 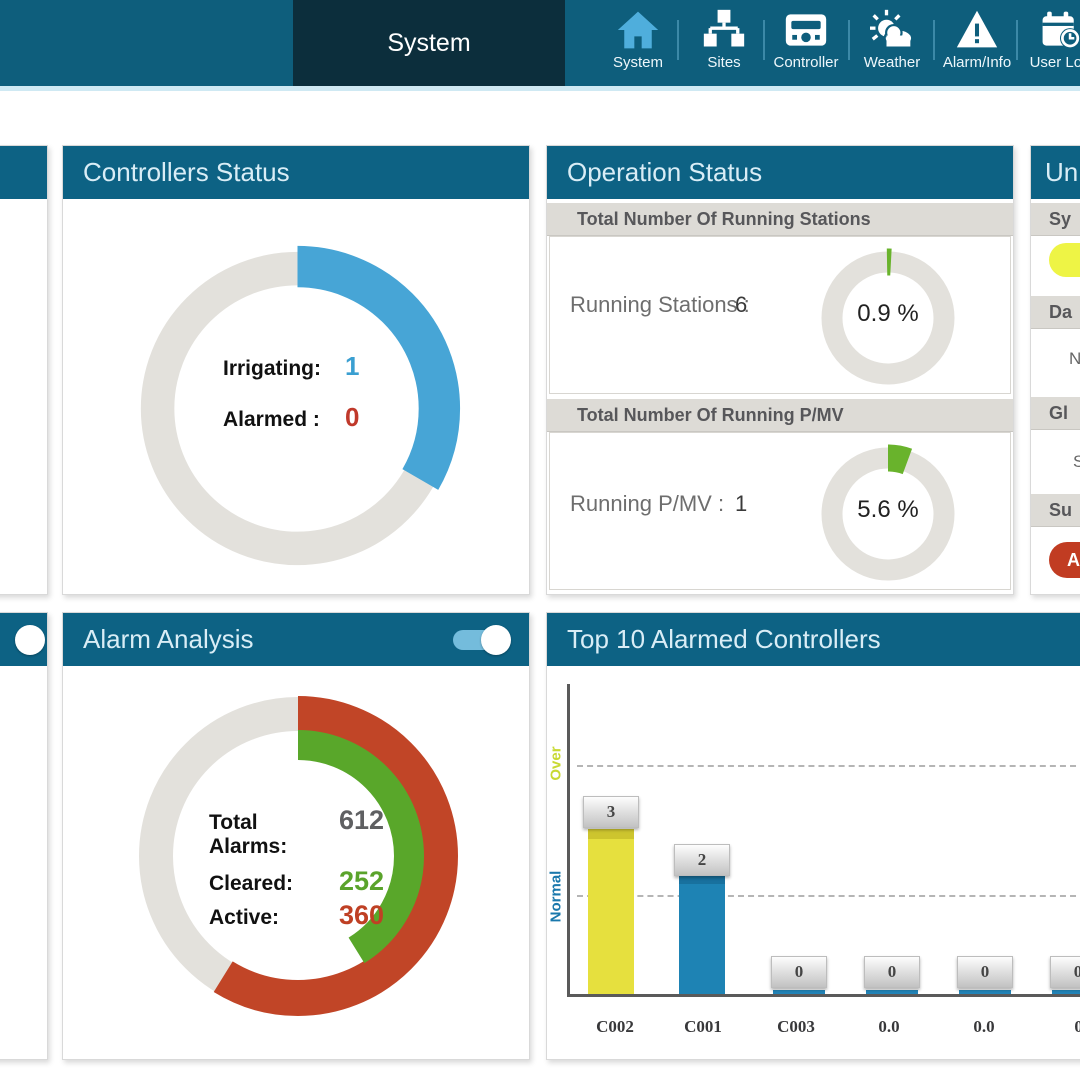 I want to click on running-stations-label: Running Stations :, so click(x=660, y=304).